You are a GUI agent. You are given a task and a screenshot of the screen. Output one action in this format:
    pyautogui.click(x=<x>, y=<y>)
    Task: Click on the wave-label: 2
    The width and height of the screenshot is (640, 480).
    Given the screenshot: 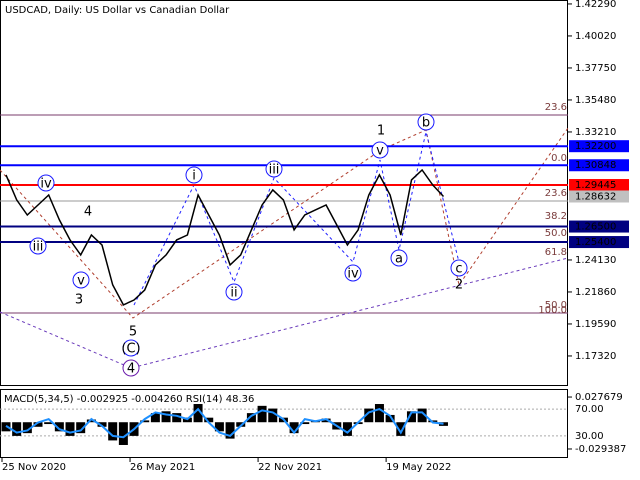 What is the action you would take?
    pyautogui.click(x=459, y=285)
    